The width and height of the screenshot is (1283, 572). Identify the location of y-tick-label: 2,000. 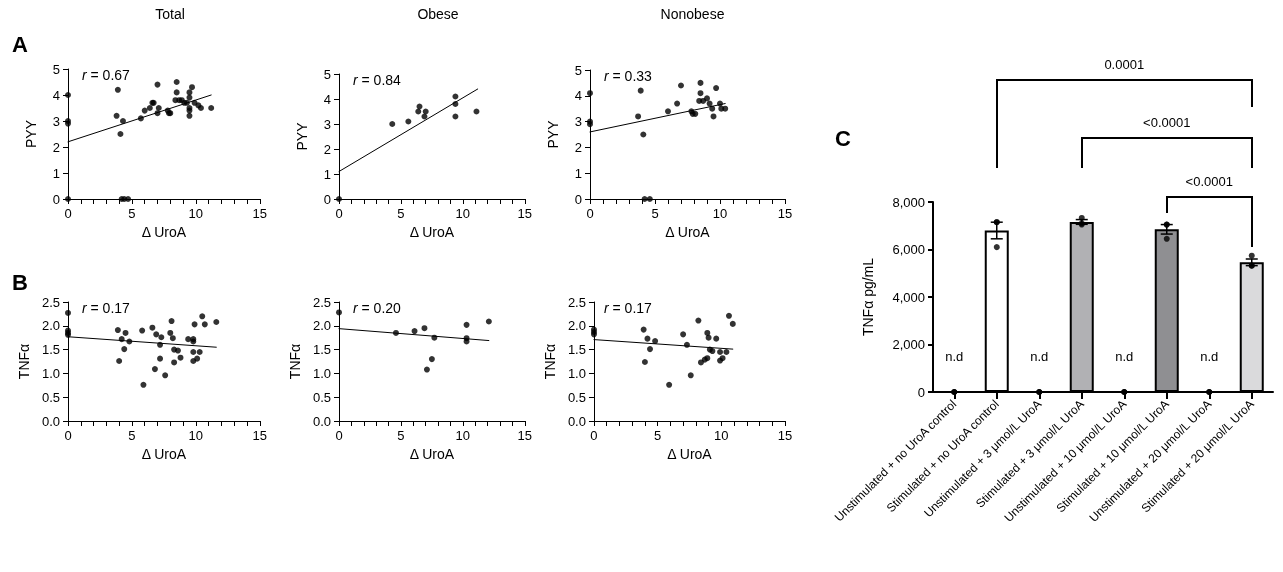
(908, 344).